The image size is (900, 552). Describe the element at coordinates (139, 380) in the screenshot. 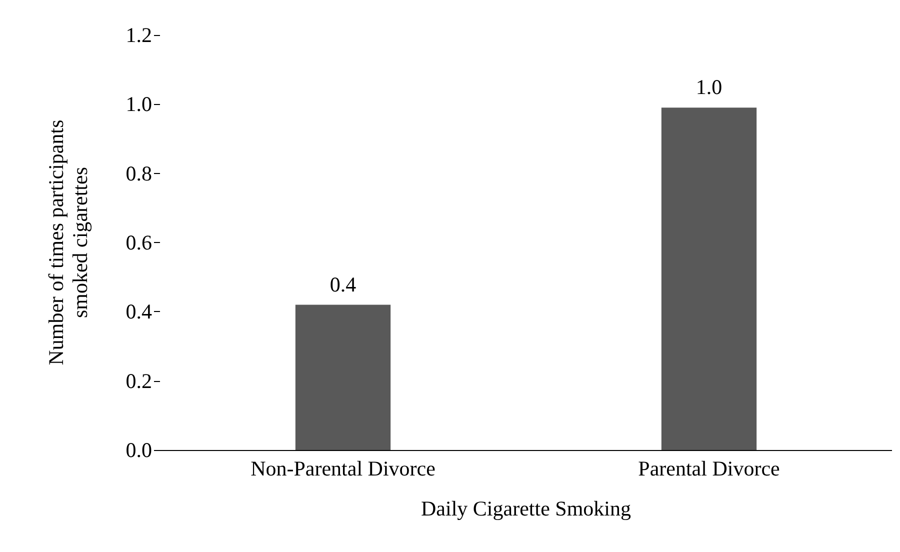

I see `y-tick-label: 0.2` at that location.